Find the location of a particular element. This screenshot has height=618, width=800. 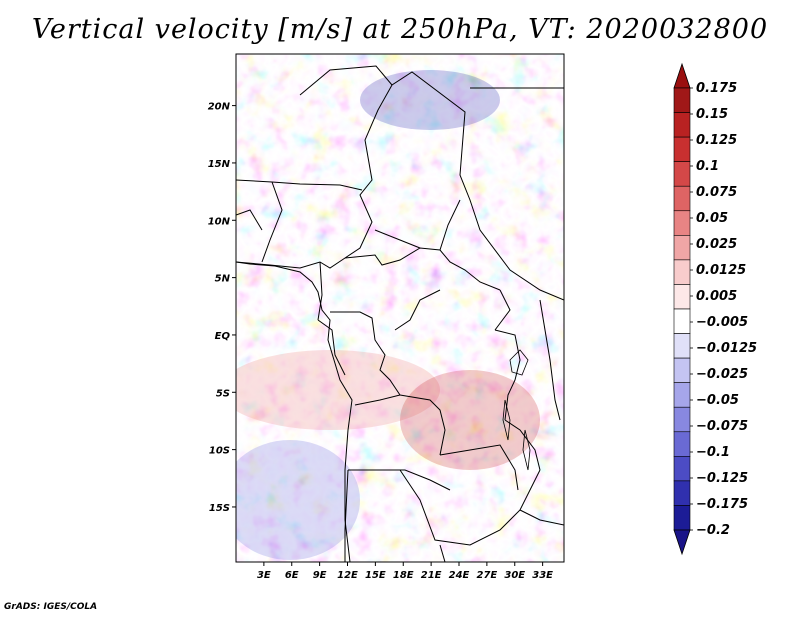

y-axis: 20N 15N 10N 5N EQ 5S 10S 15S is located at coordinates (222, 308).